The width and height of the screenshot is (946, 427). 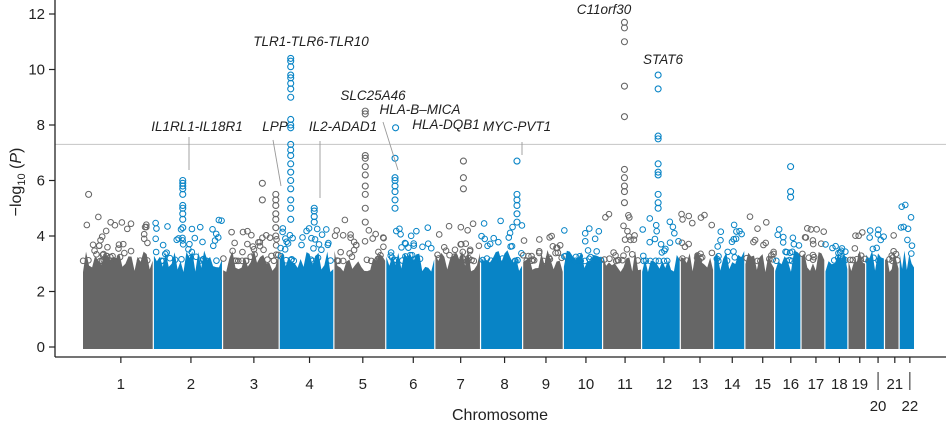 What do you see at coordinates (736, 239) in the screenshot?
I see `point-chr14` at bounding box center [736, 239].